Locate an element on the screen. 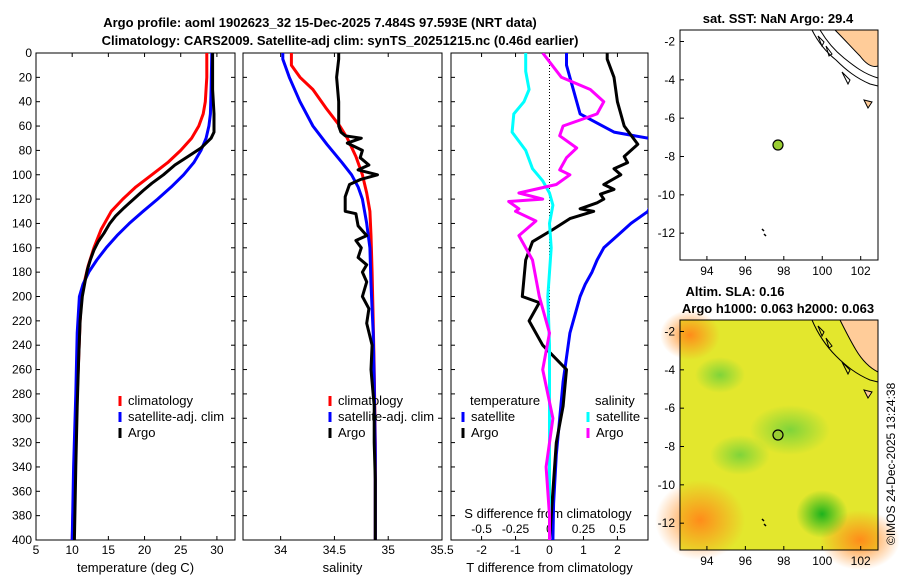  depth-tick-label: 380 is located at coordinates (22, 516).